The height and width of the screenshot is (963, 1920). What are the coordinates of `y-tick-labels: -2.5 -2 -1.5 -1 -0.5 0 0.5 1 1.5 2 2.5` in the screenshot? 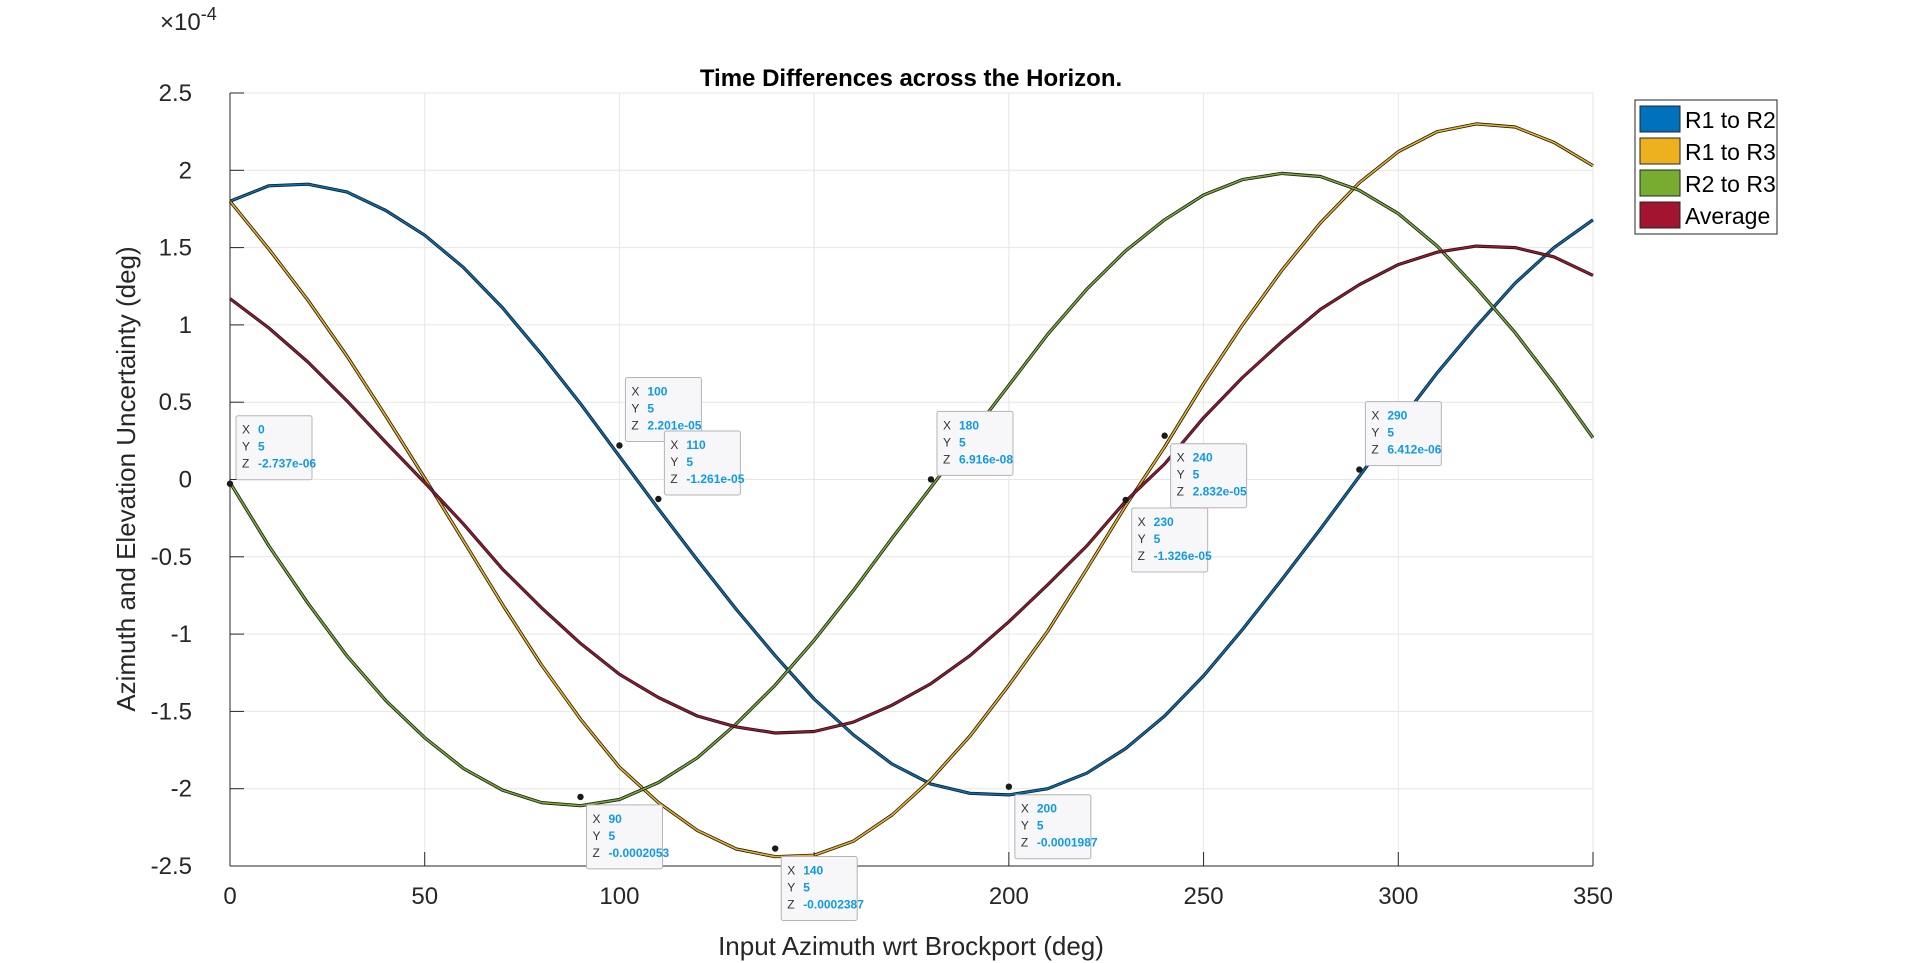 It's located at (171, 480).